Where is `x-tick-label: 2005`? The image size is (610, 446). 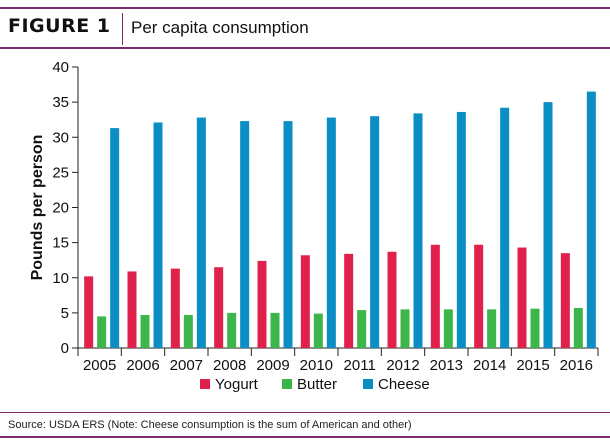
x-tick-label: 2005 is located at coordinates (99, 365).